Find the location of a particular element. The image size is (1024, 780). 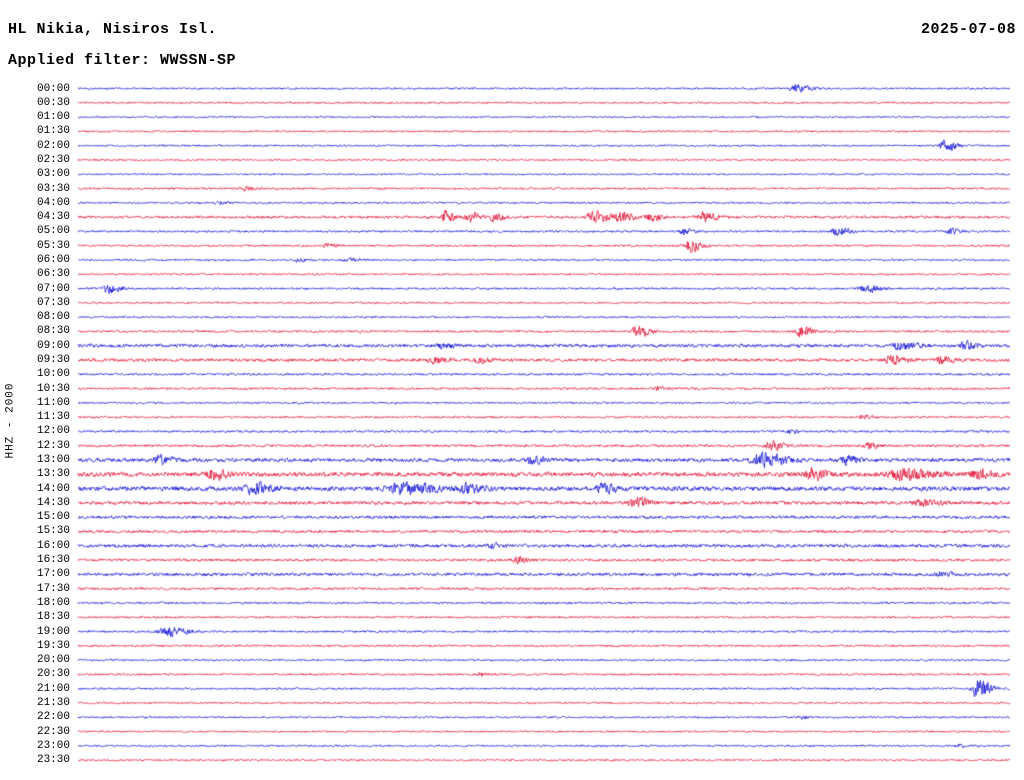

time-label: 13:30 is located at coordinates (53, 474).